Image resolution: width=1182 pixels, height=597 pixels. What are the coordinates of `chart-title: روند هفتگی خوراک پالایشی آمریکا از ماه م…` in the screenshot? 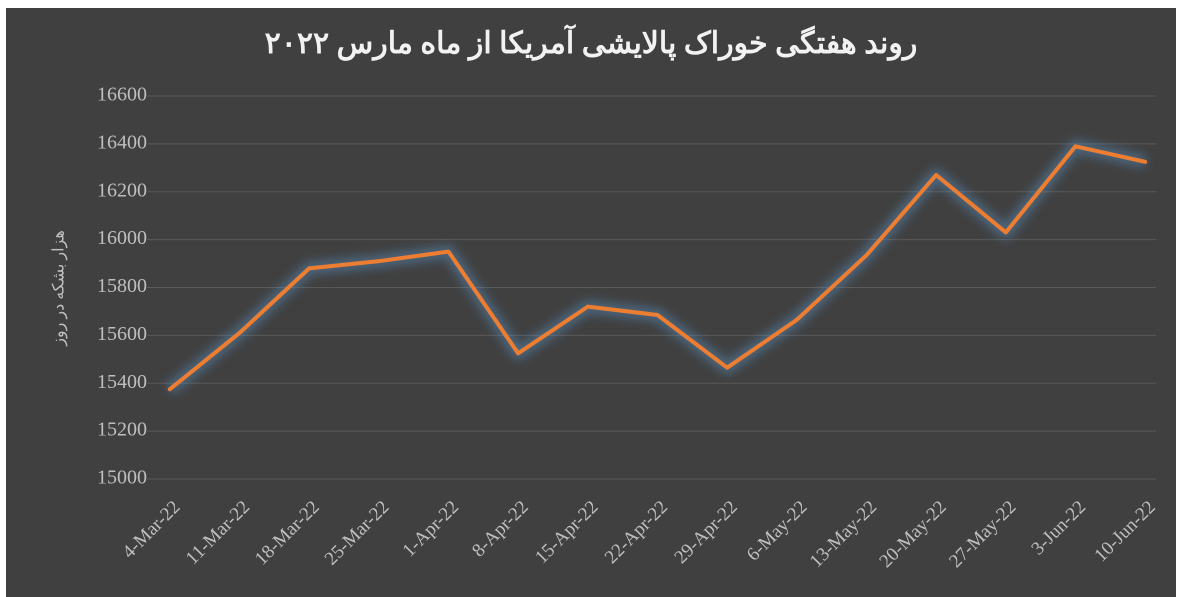 It's located at (591, 42).